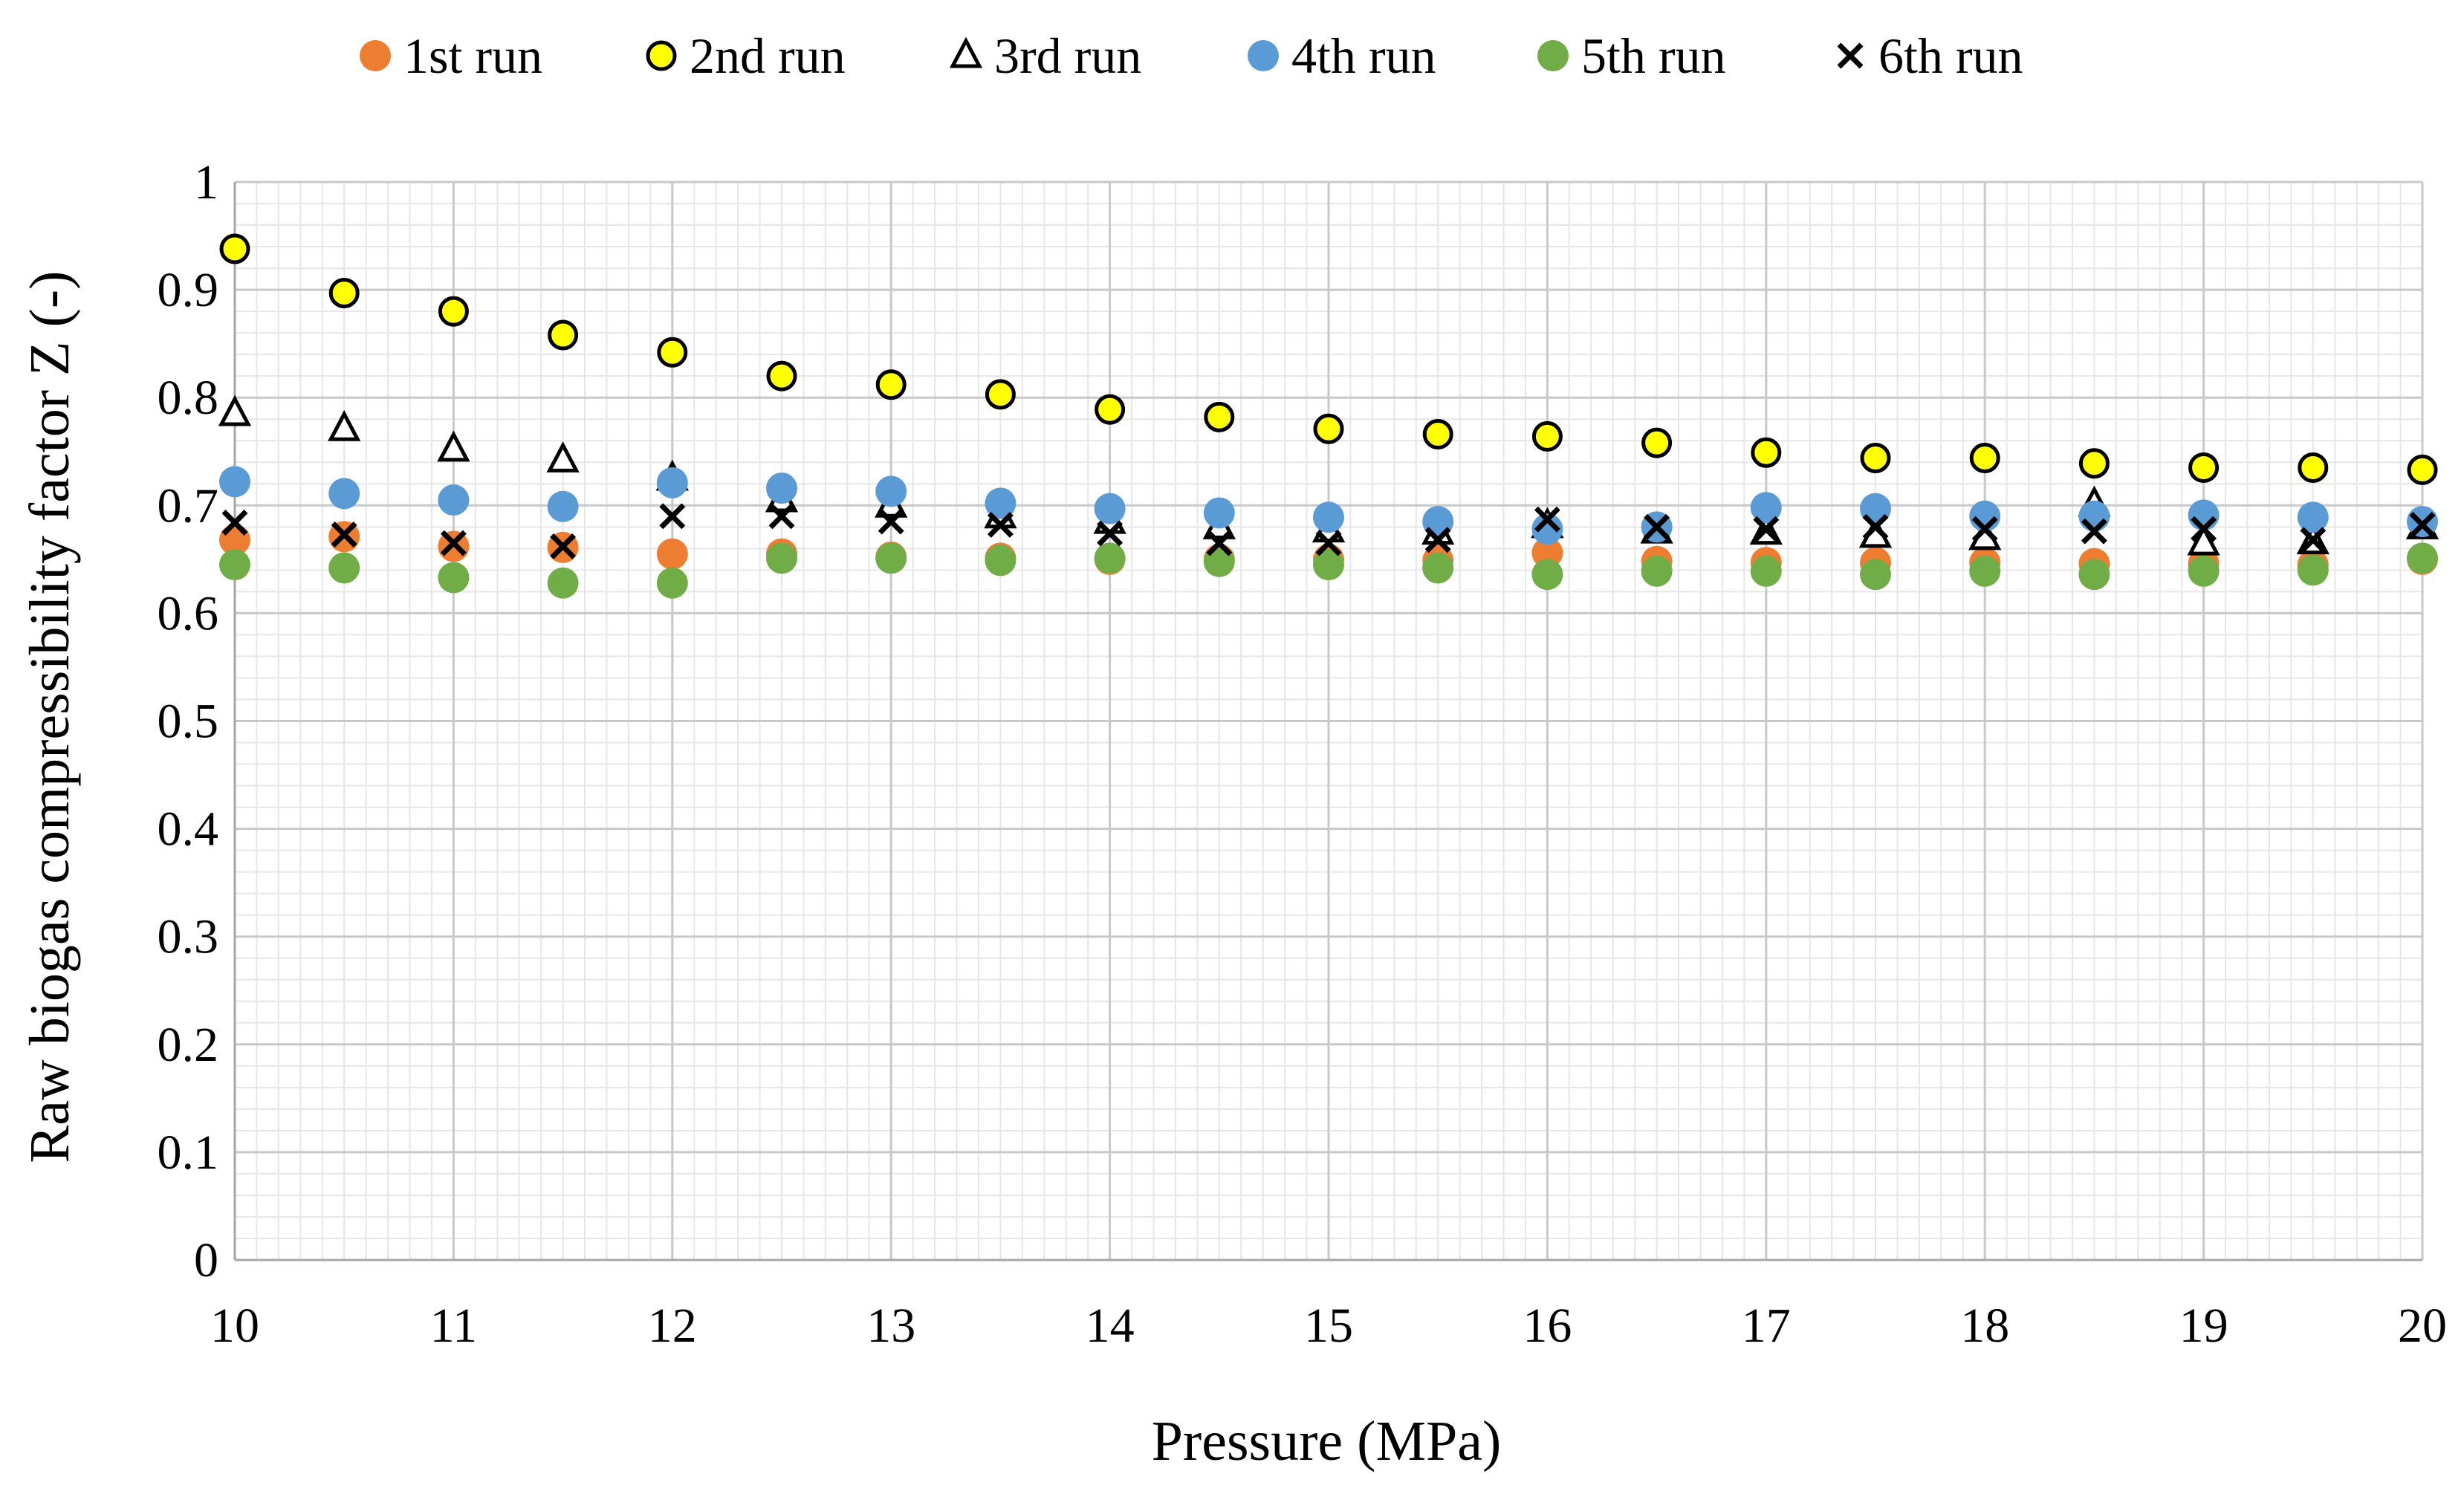 This screenshot has height=1494, width=2464. What do you see at coordinates (188, 613) in the screenshot?
I see `y-tick-label: 0.6` at bounding box center [188, 613].